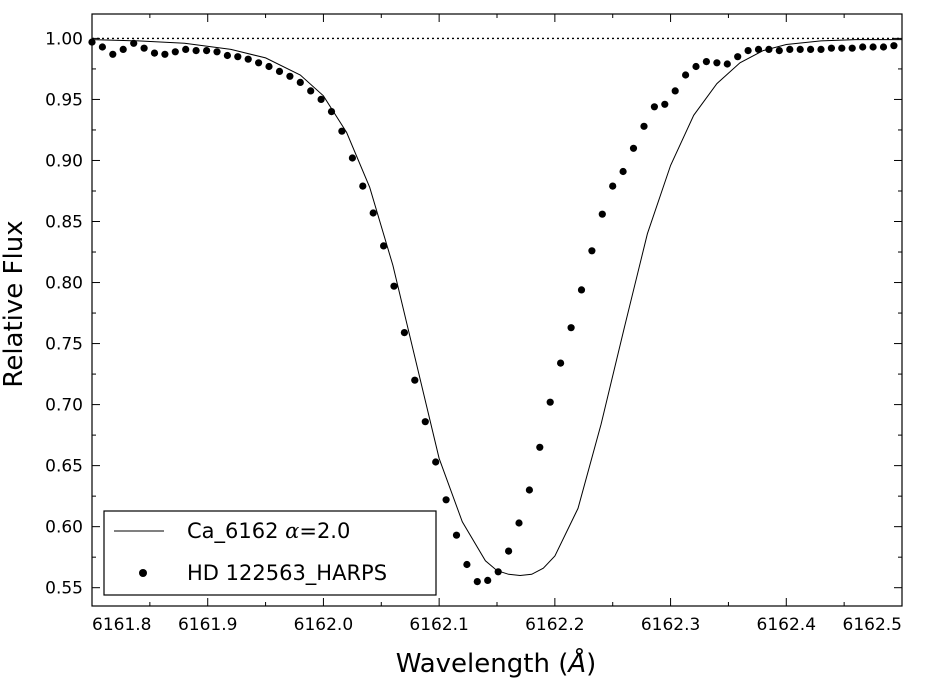 The height and width of the screenshot is (681, 937). Describe the element at coordinates (670, 625) in the screenshot. I see `x-tick-label: 6162.3` at that location.